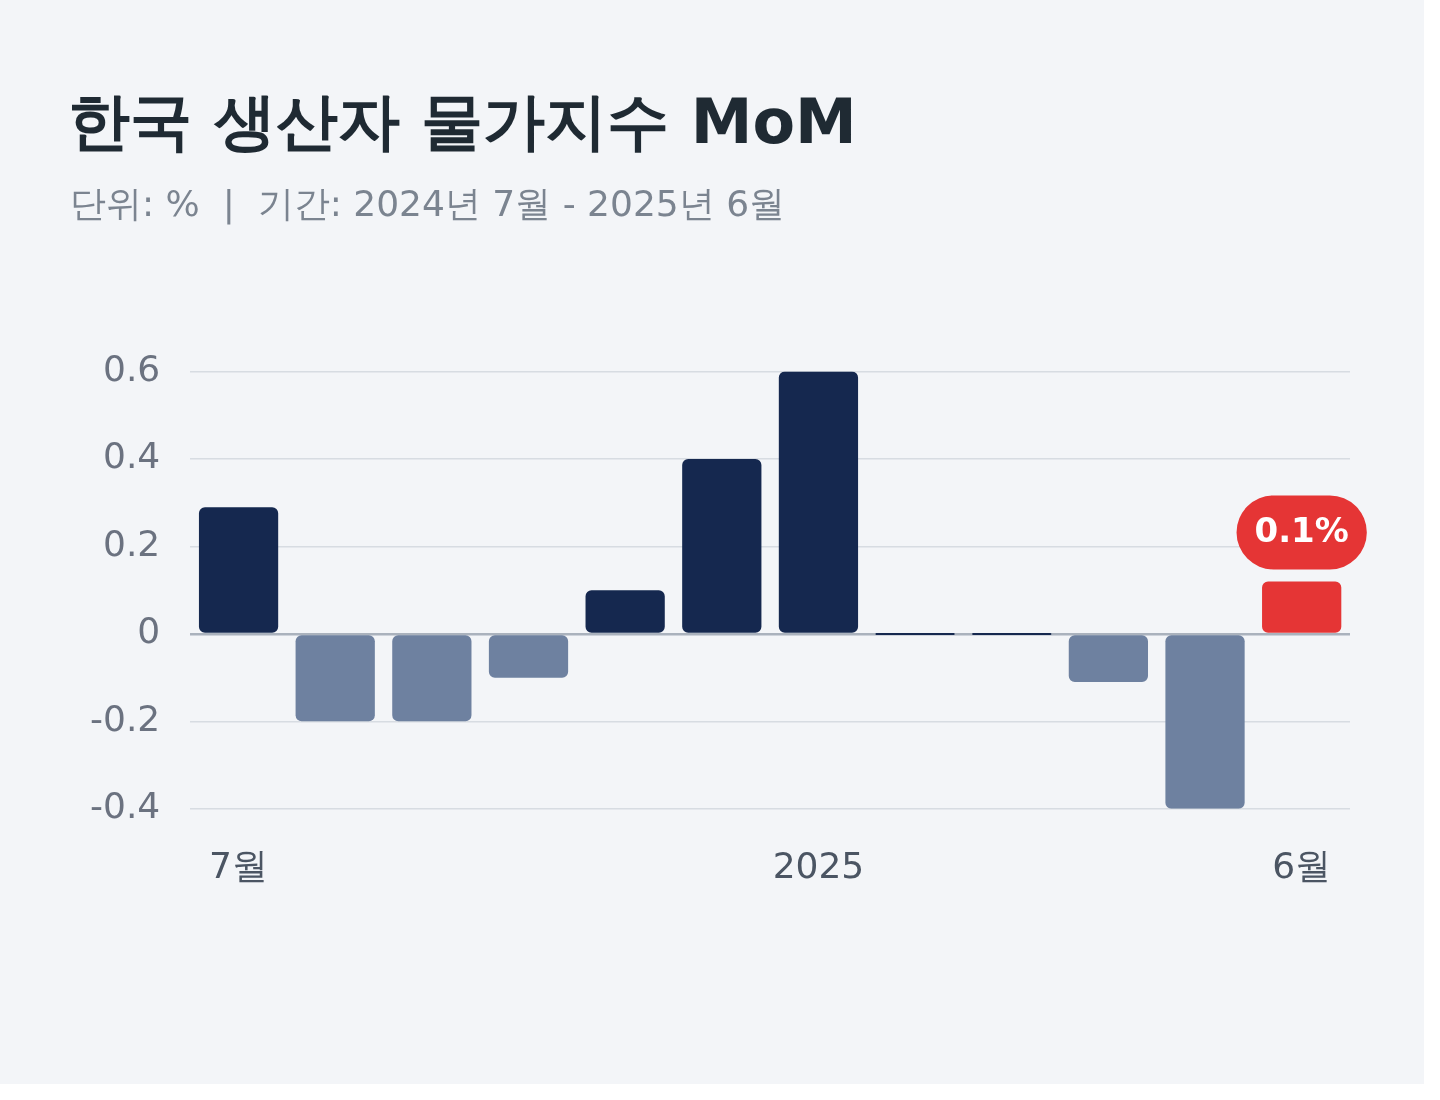 This screenshot has height=1100, width=1440. Describe the element at coordinates (125, 806) in the screenshot. I see `y-tick-label: -0.4` at that location.